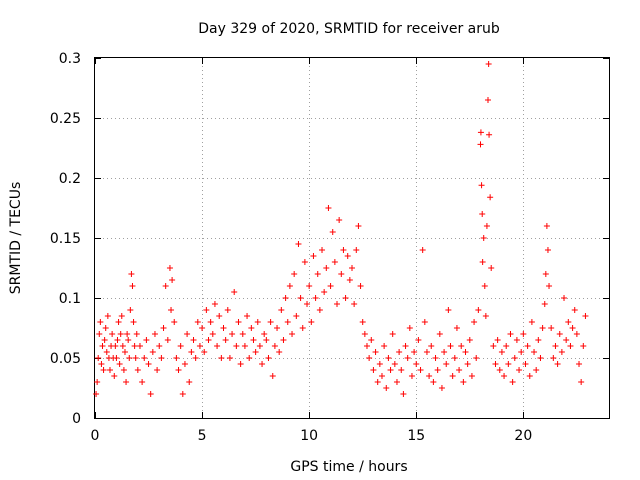  What do you see at coordinates (76, 419) in the screenshot?
I see `y-tick-label: 0` at bounding box center [76, 419].